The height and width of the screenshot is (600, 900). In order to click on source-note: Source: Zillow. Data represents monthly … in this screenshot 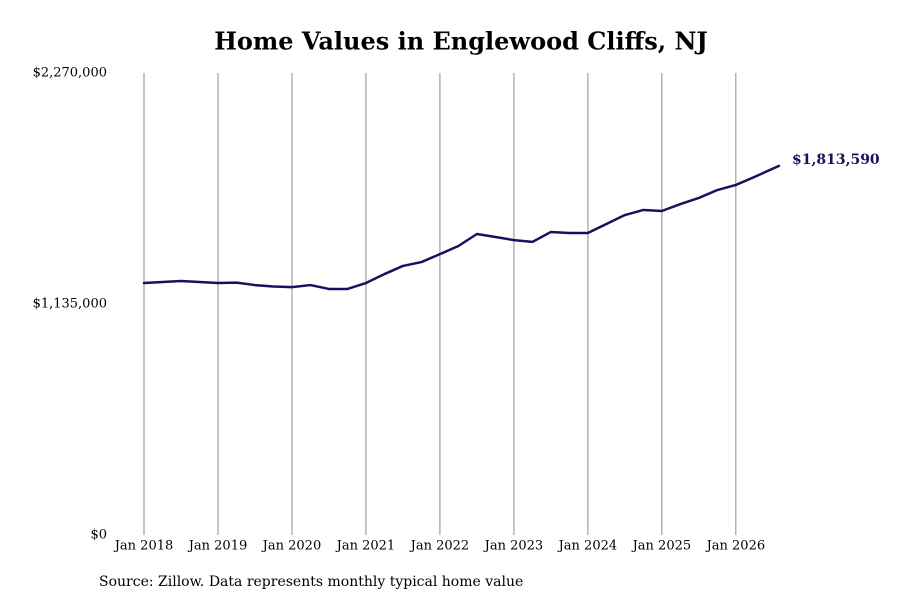, I will do `click(311, 582)`.